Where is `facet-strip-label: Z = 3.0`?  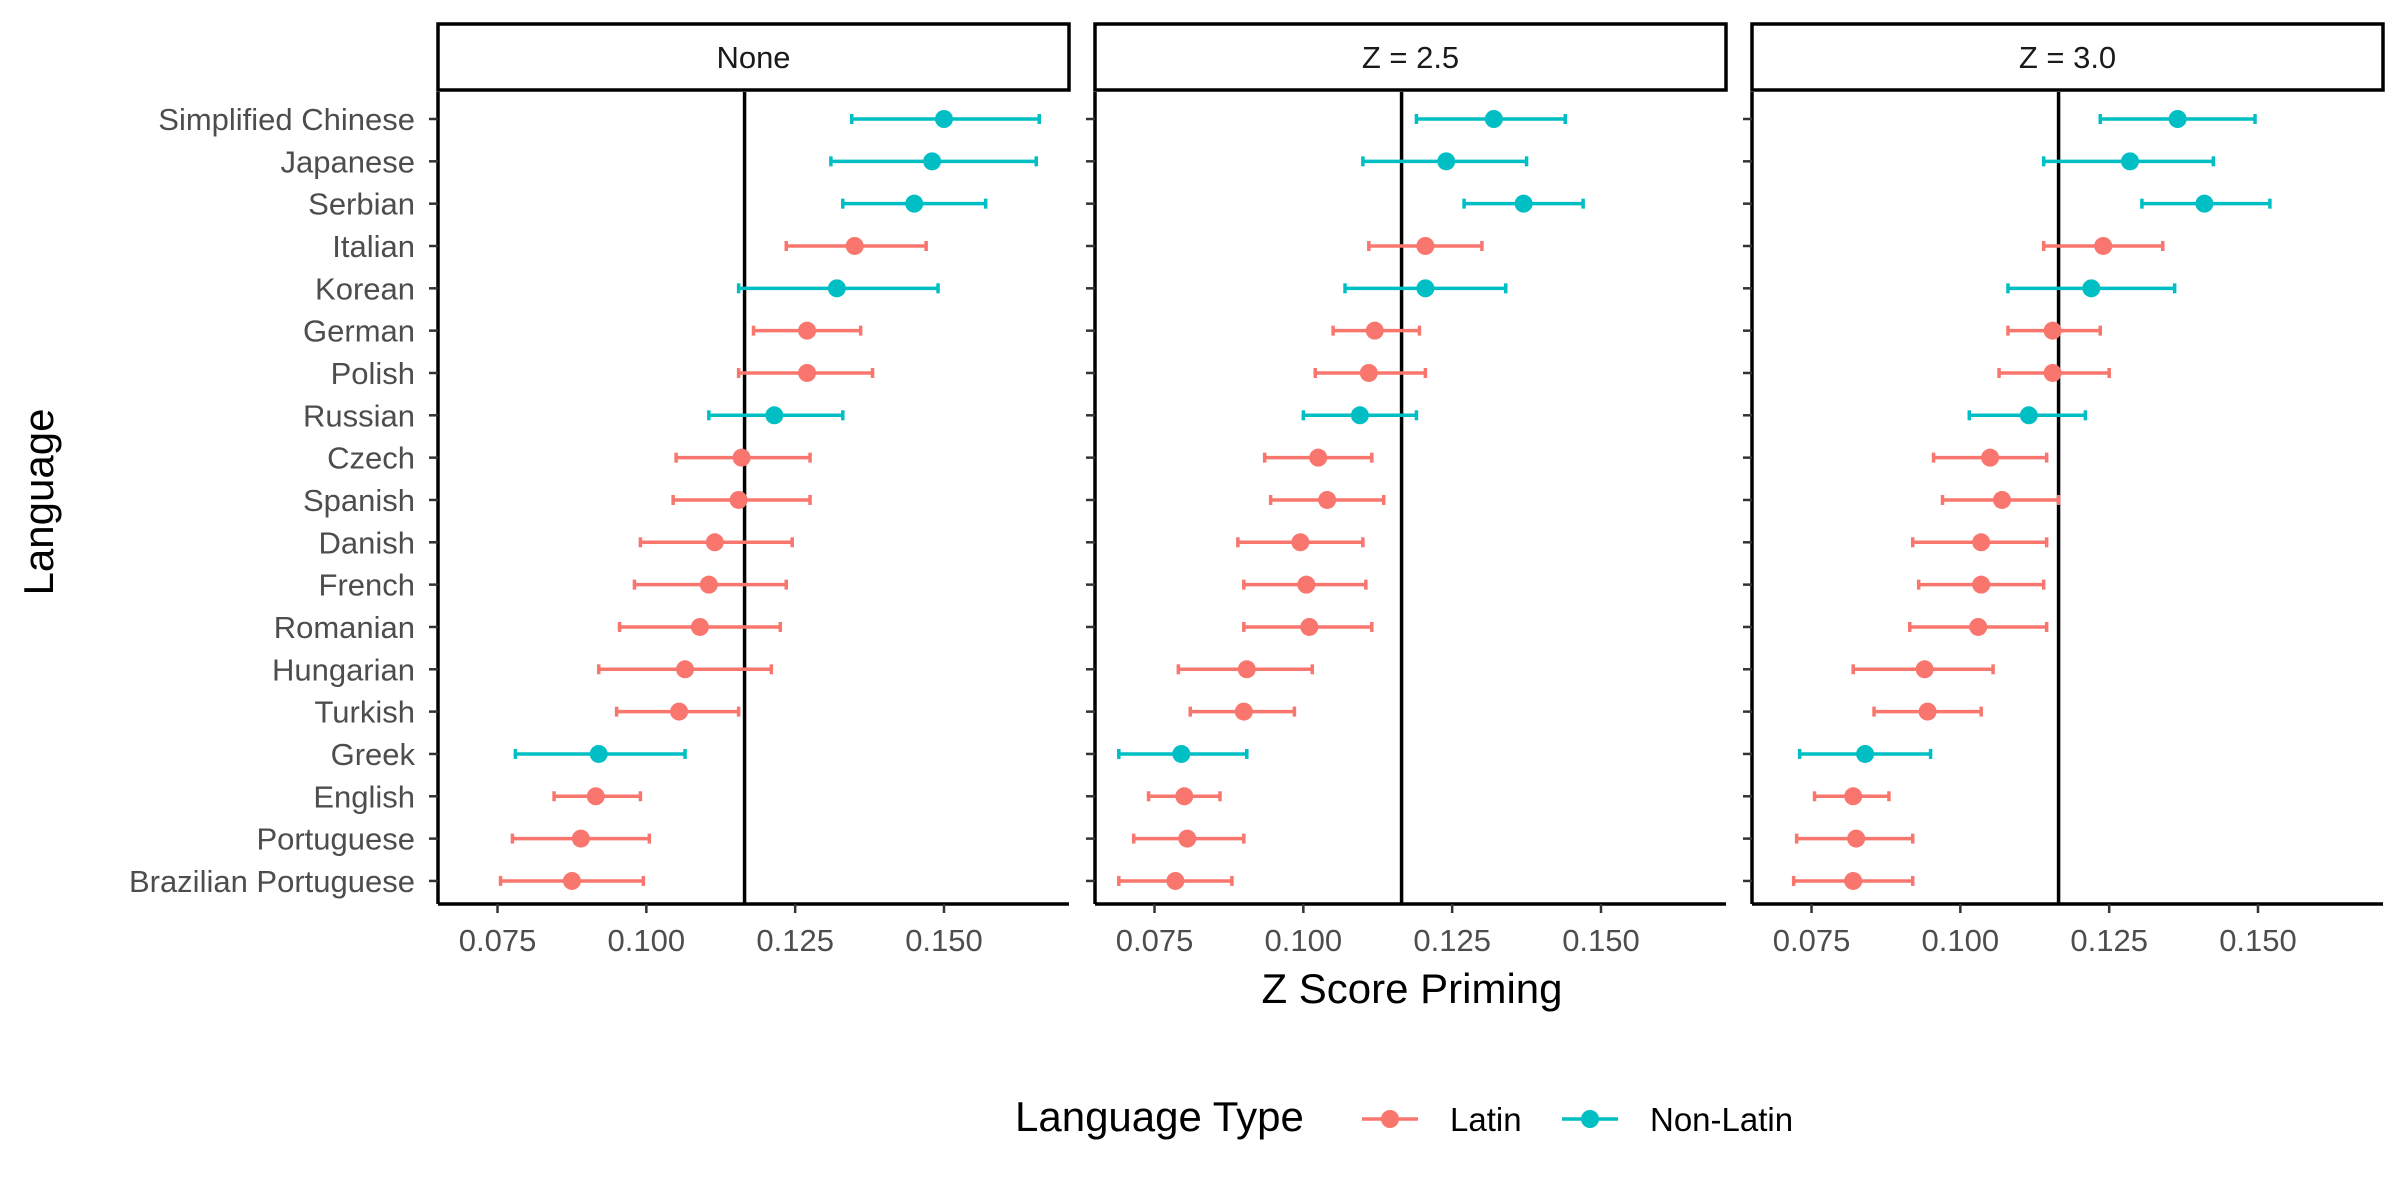 facet-strip-label: Z = 3.0 is located at coordinates (2067, 57).